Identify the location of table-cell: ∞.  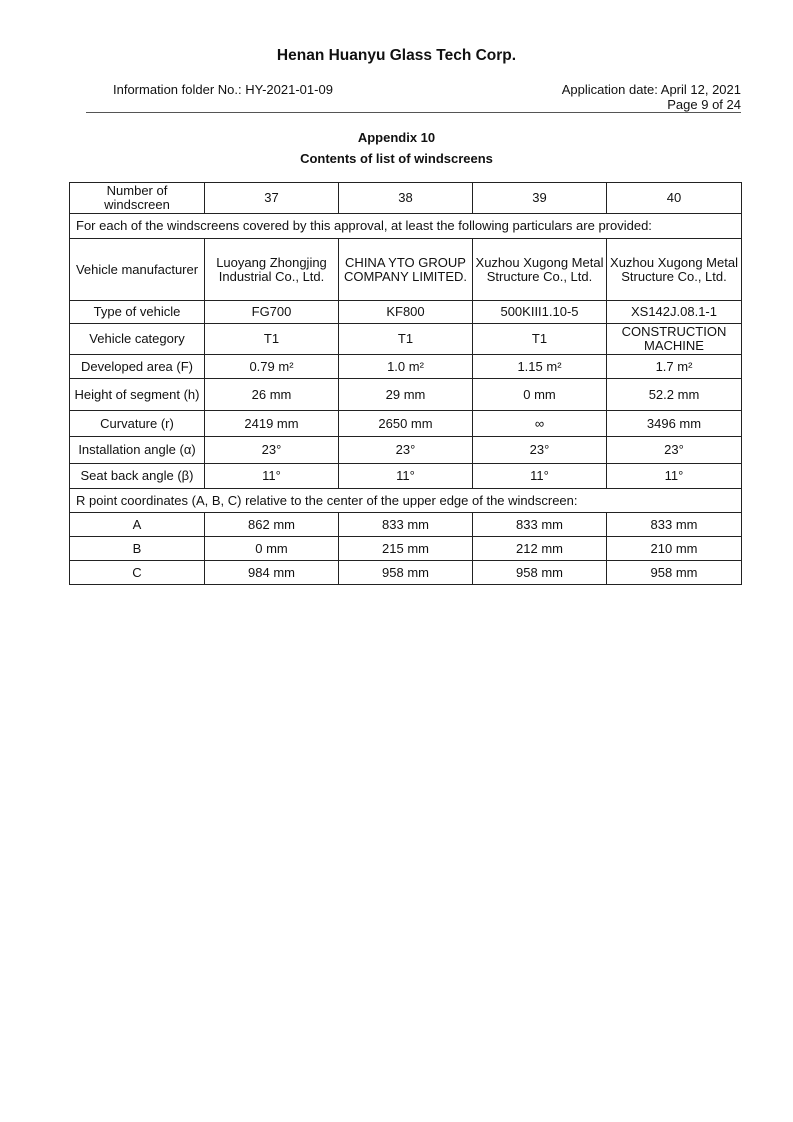
(539, 423).